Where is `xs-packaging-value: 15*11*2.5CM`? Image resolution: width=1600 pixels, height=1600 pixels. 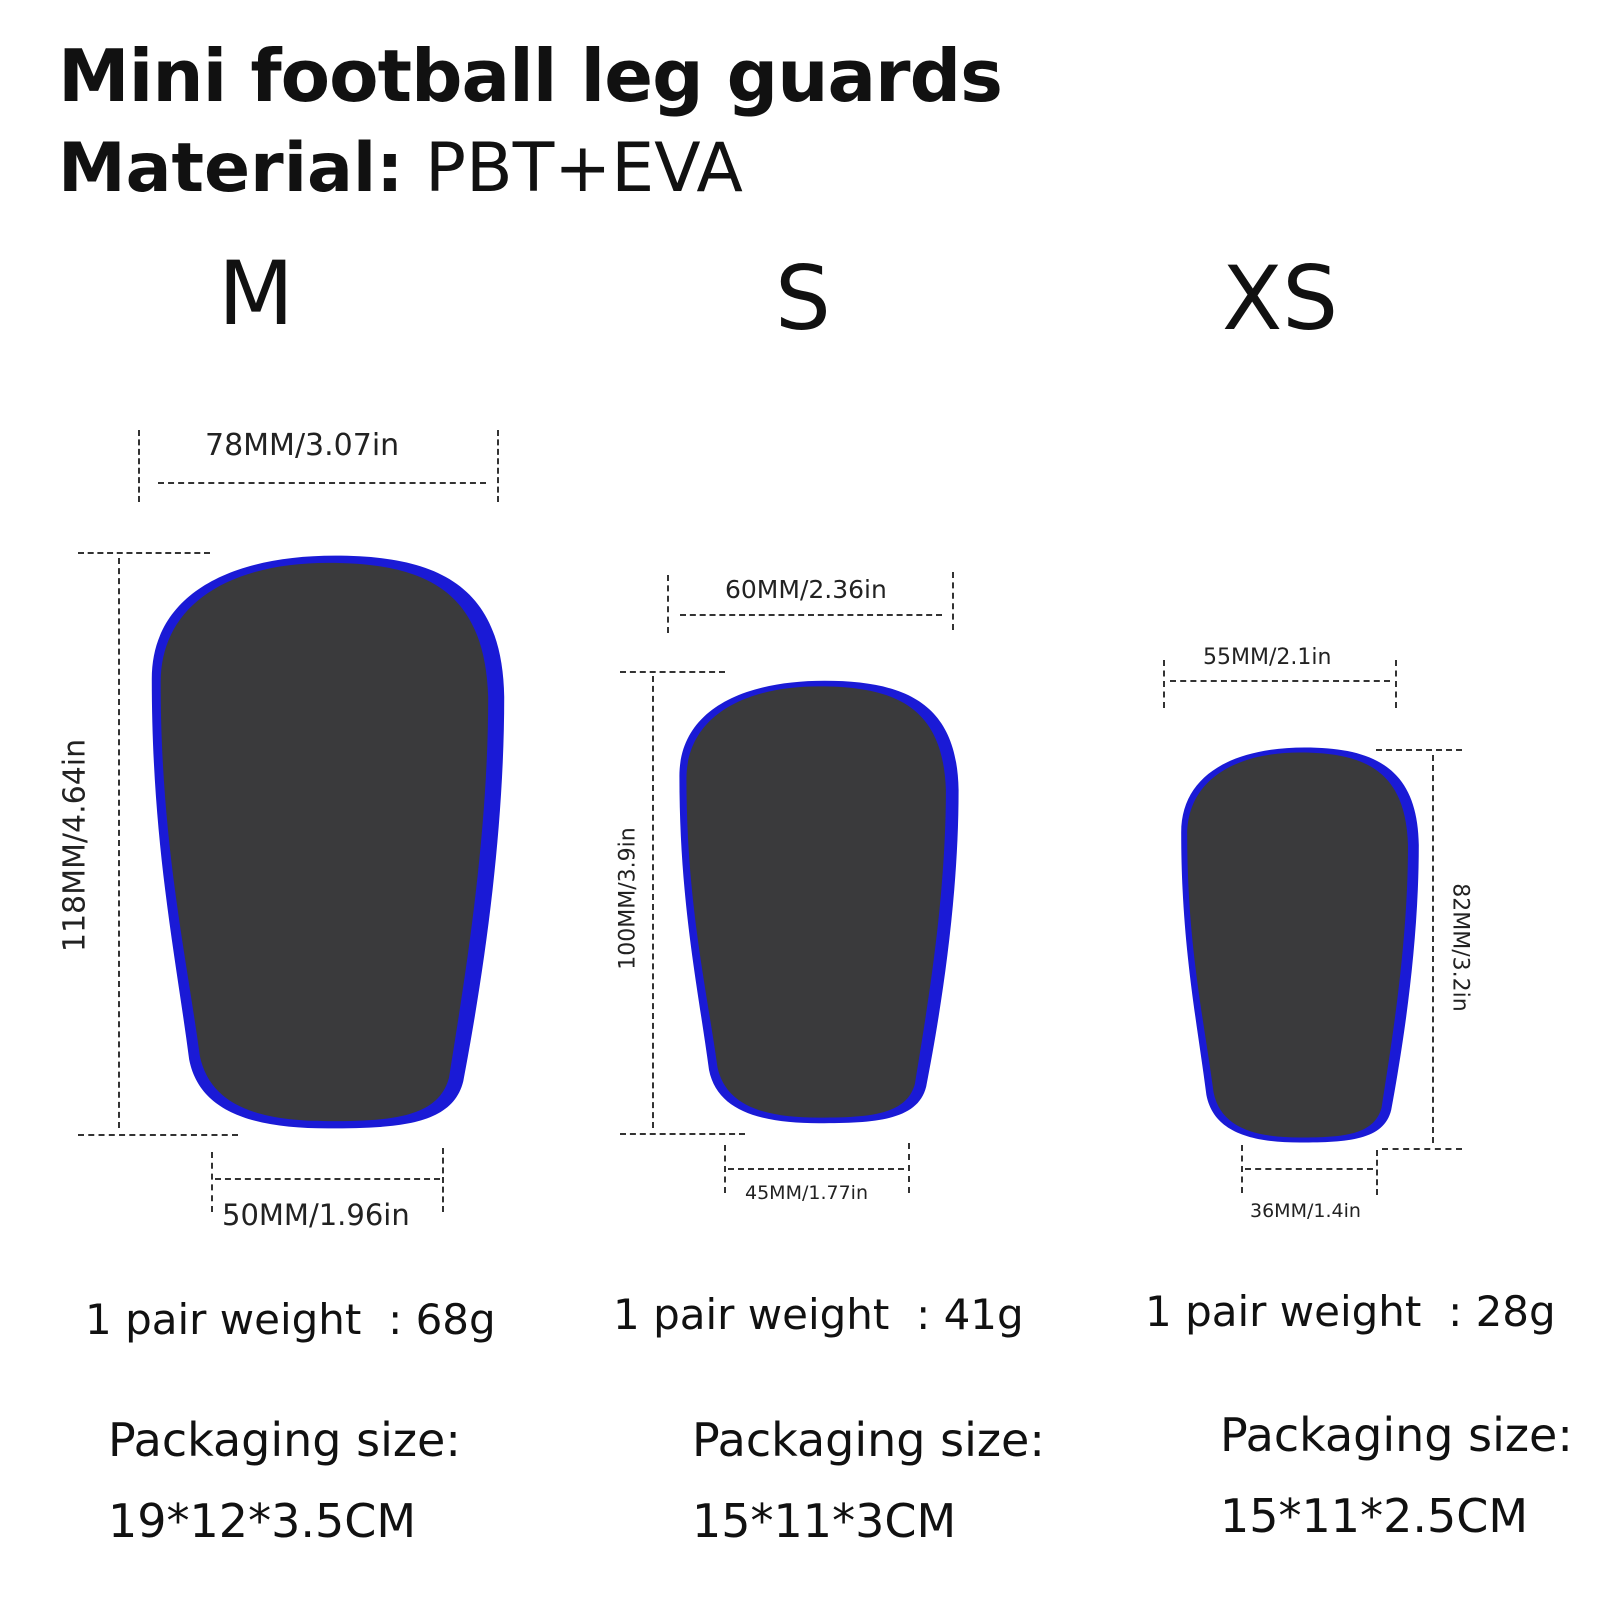
xs-packaging-value: 15*11*2.5CM is located at coordinates (1374, 1515).